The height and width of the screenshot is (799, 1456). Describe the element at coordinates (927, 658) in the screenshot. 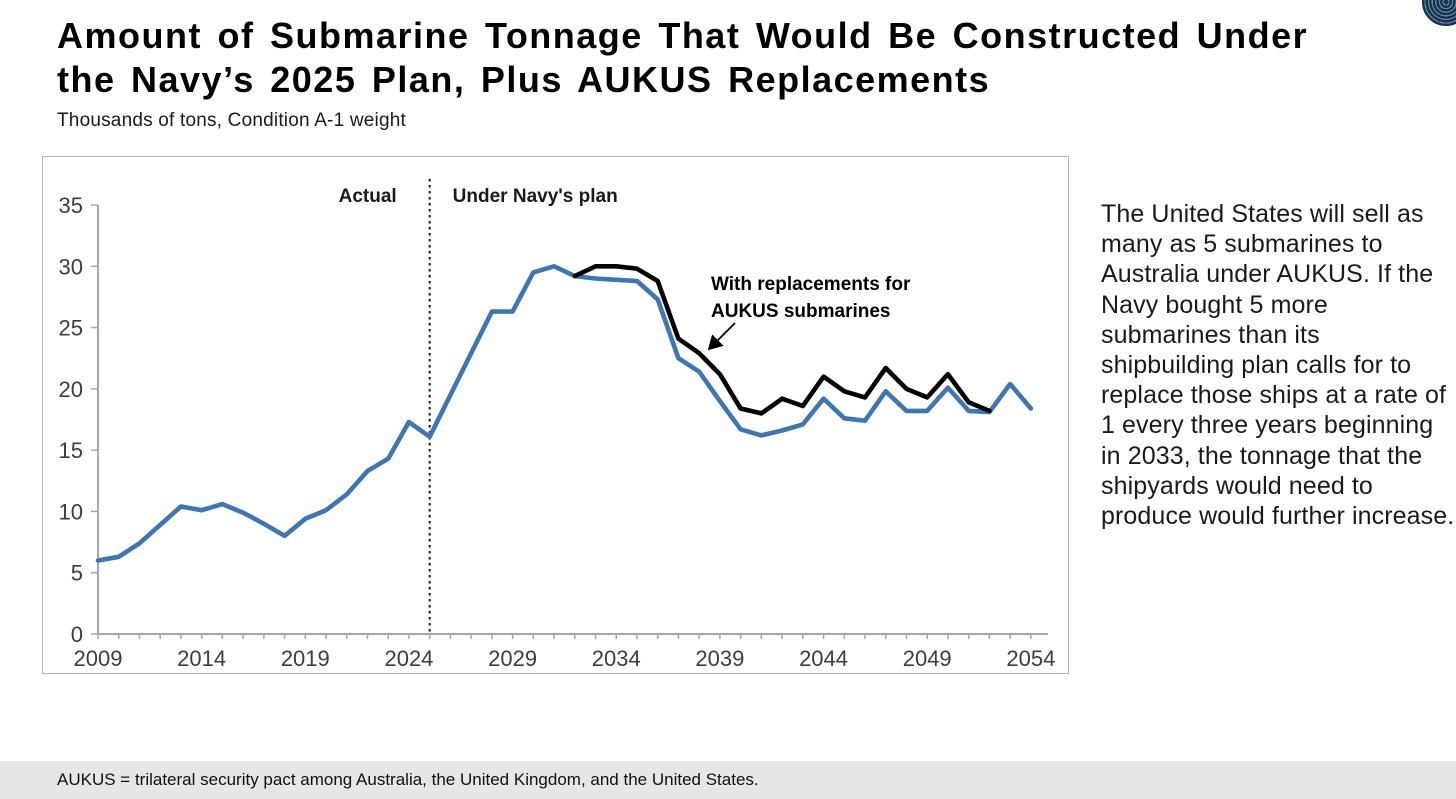

I see `x-tick-label: 2049` at that location.